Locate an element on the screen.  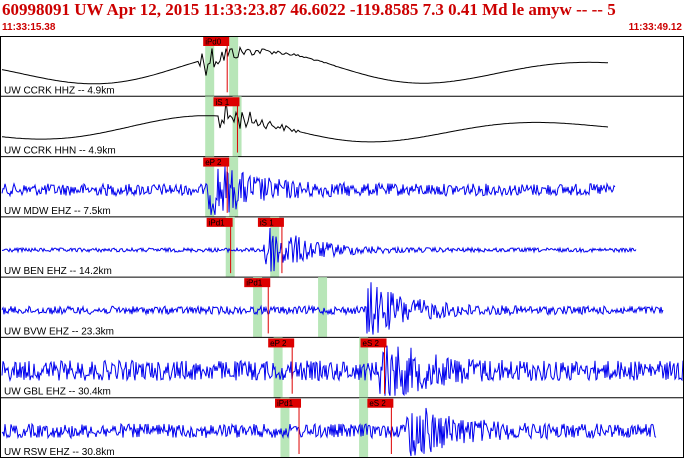
trace-row: iPd1 eS 2 UW RSW EHZ -- 30.8km is located at coordinates (342, 427).